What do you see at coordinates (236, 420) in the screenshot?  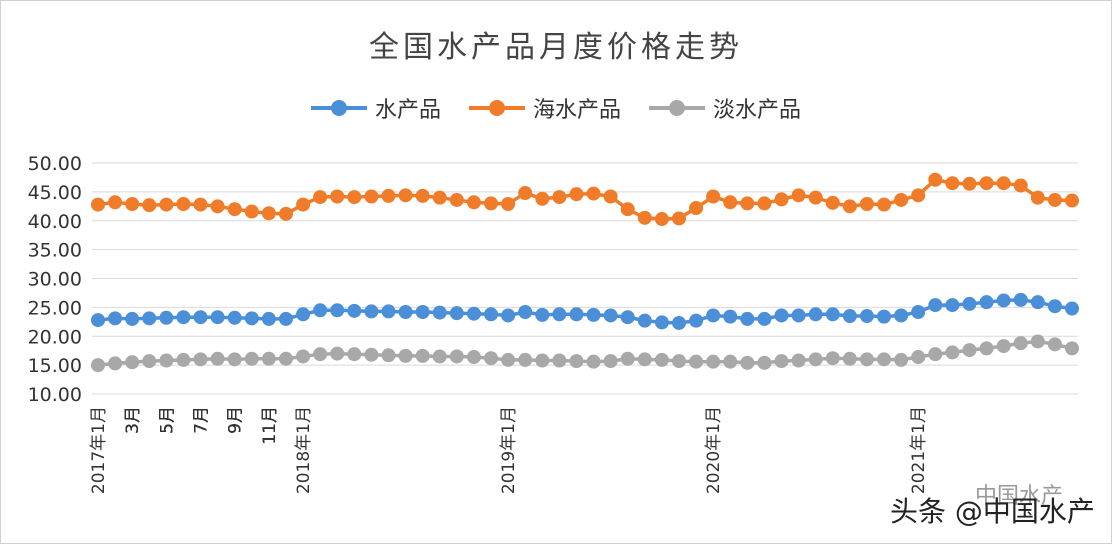 I see `x-tick-label: 9月` at bounding box center [236, 420].